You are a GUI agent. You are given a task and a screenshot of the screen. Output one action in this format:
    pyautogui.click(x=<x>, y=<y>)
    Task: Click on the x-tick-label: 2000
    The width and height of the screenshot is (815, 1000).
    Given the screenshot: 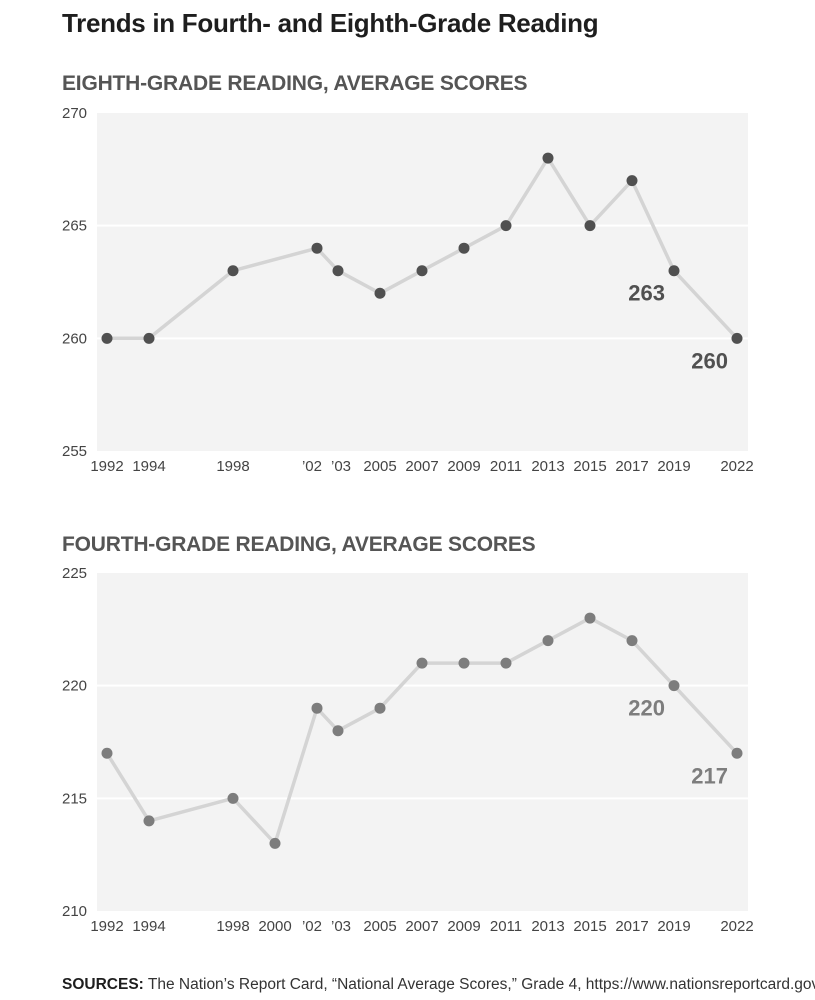 What is the action you would take?
    pyautogui.click(x=274, y=926)
    